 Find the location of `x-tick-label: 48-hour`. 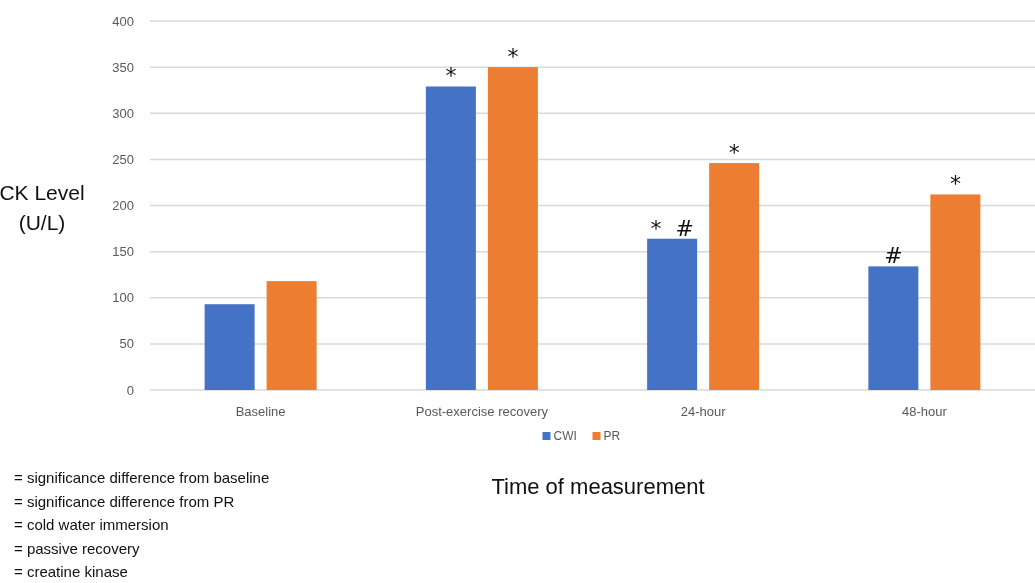

x-tick-label: 48-hour is located at coordinates (924, 411).